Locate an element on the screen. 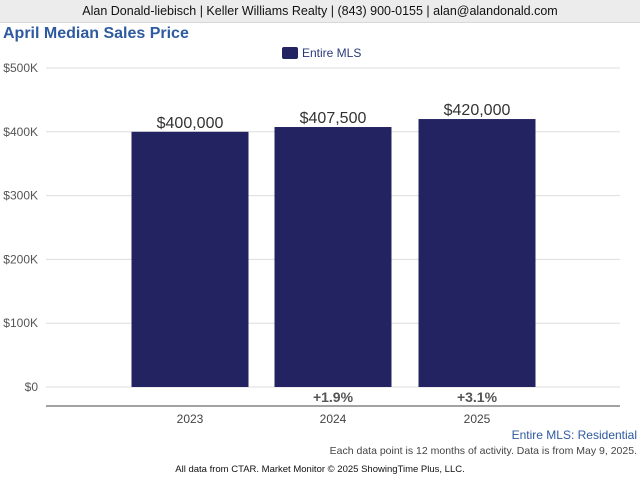 This screenshot has width=640, height=480. y-tick-label: $400K is located at coordinates (20, 132).